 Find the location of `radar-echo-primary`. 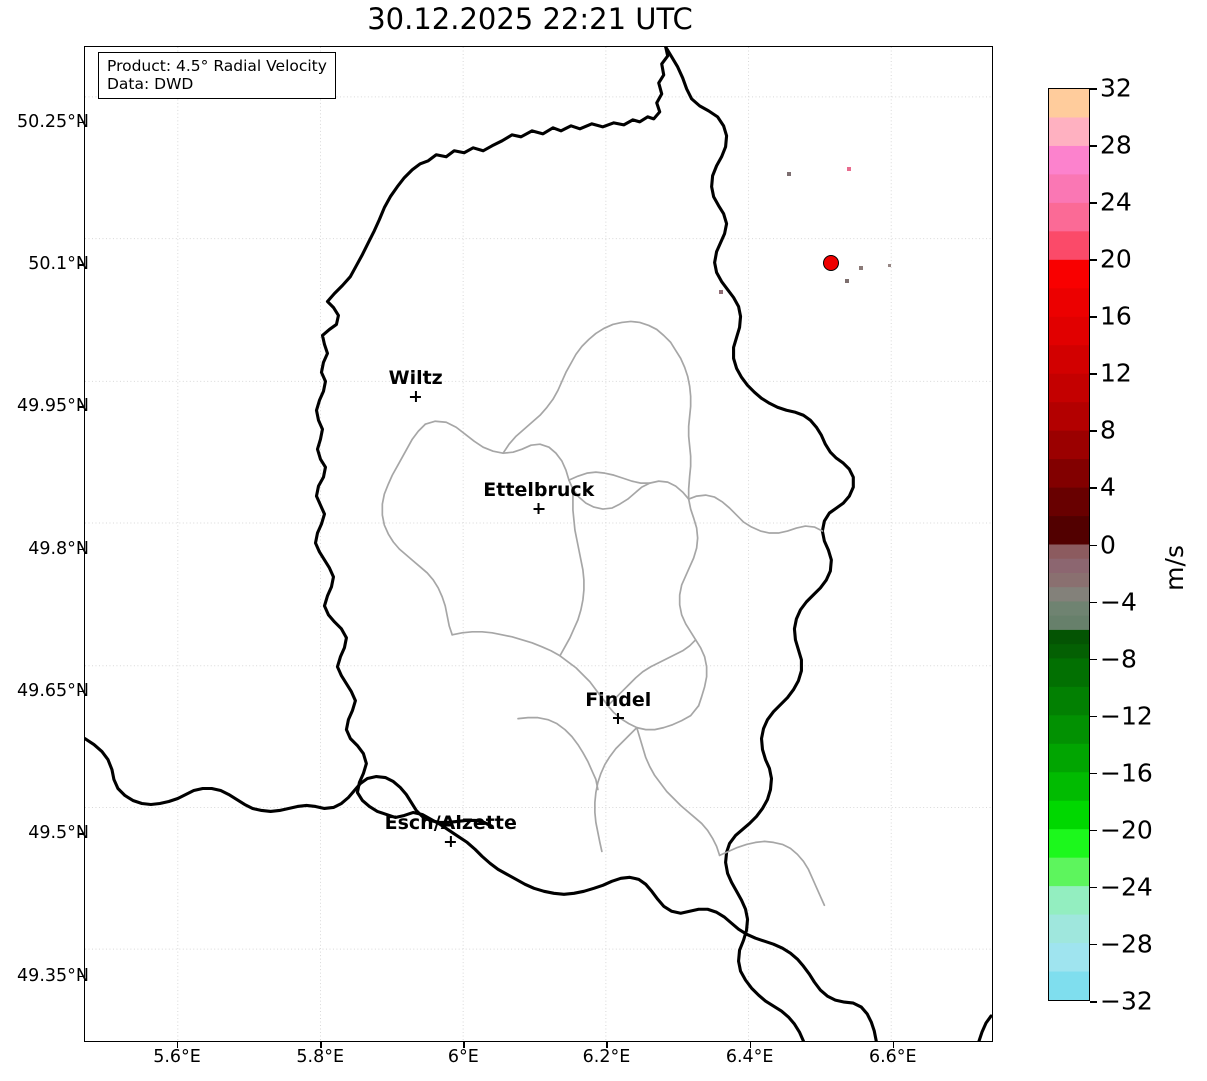

radar-echo-primary is located at coordinates (830, 263).